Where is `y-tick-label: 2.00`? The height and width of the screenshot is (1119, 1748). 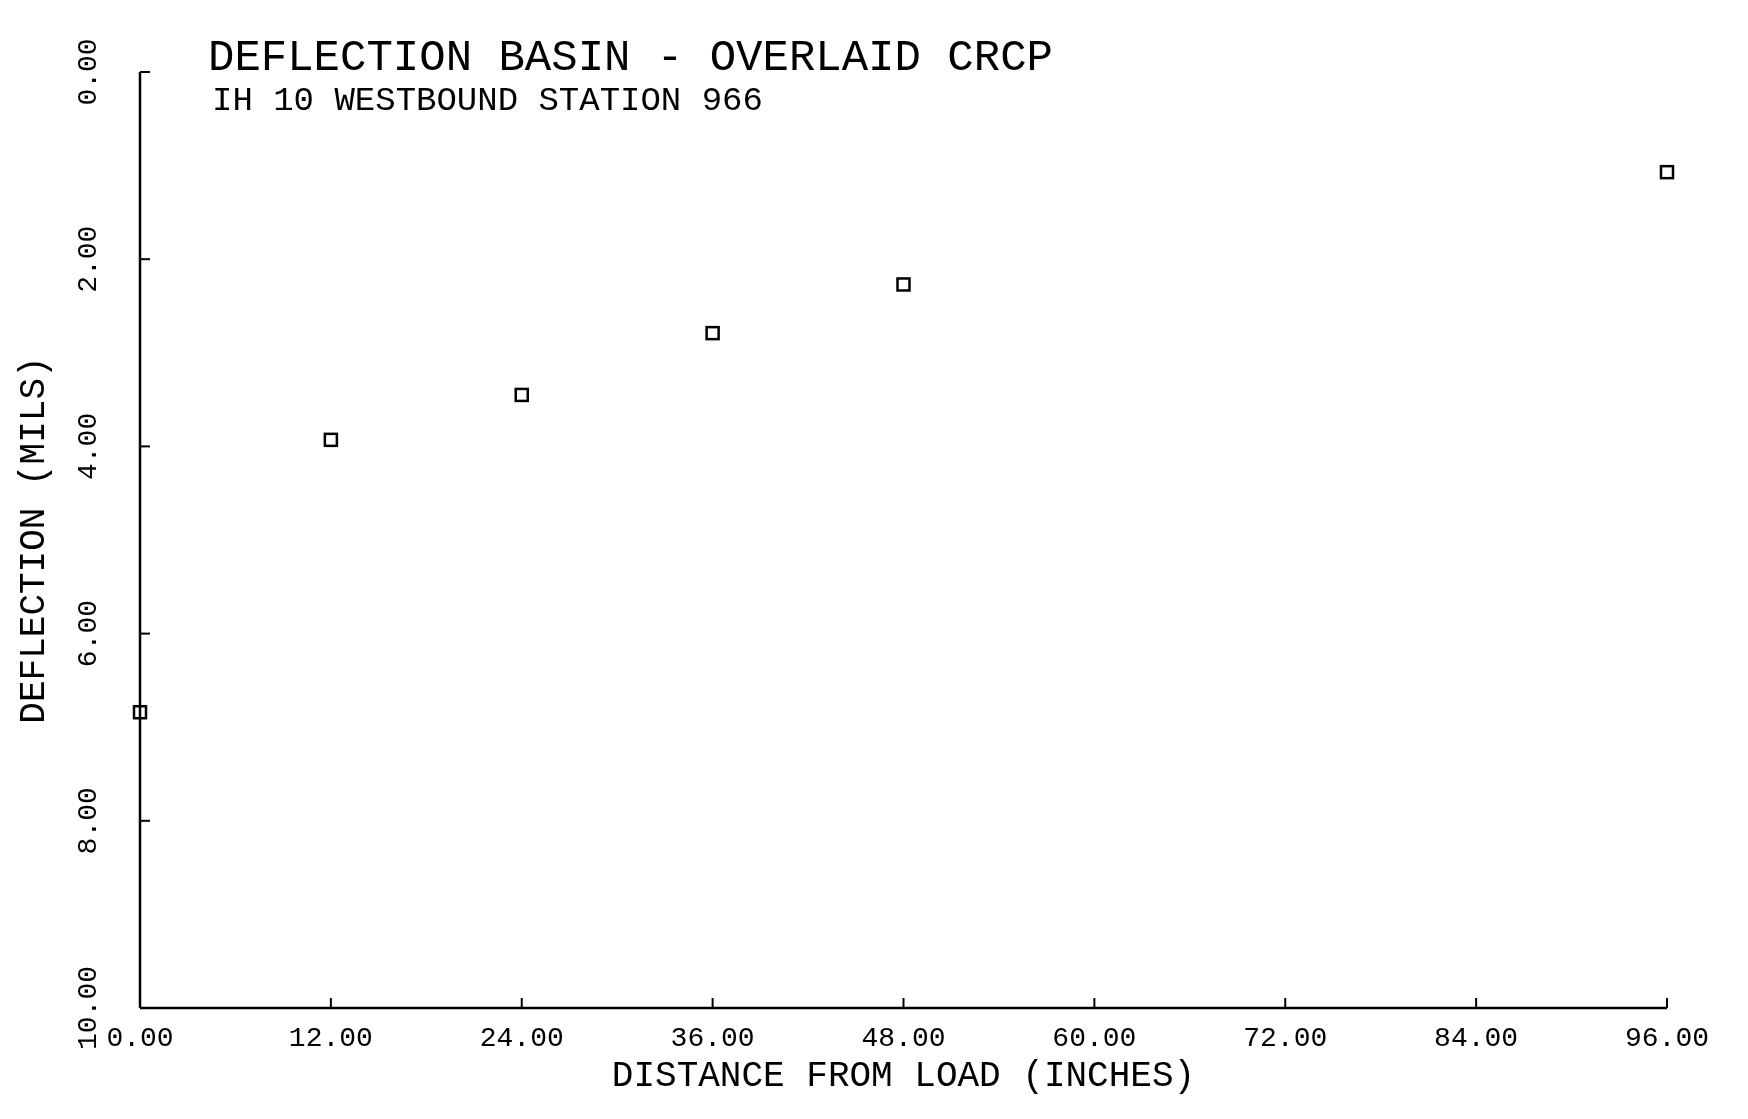 y-tick-label: 2.00 is located at coordinates (88, 259).